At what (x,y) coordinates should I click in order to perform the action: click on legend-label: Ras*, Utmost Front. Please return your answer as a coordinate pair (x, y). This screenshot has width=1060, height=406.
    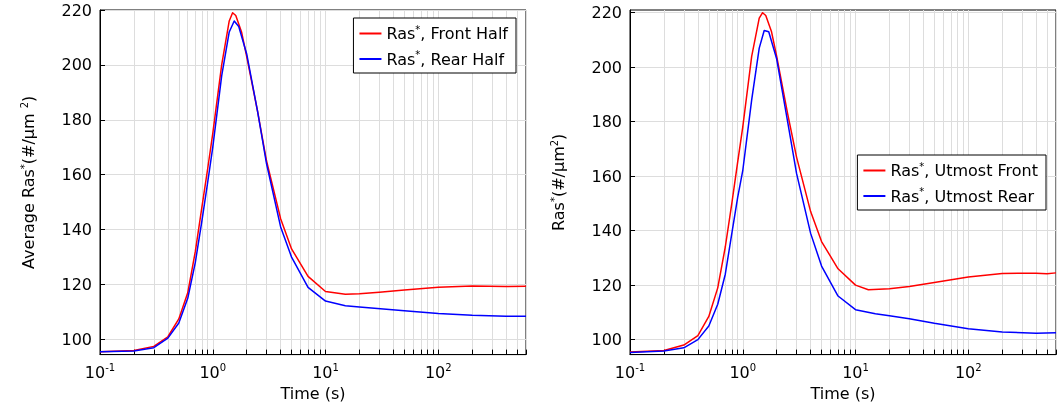
    Looking at the image, I should click on (964, 170).